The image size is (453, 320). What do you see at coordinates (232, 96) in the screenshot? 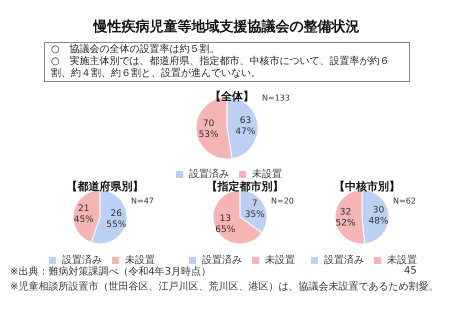
I see `chart-title: 【全体】` at bounding box center [232, 96].